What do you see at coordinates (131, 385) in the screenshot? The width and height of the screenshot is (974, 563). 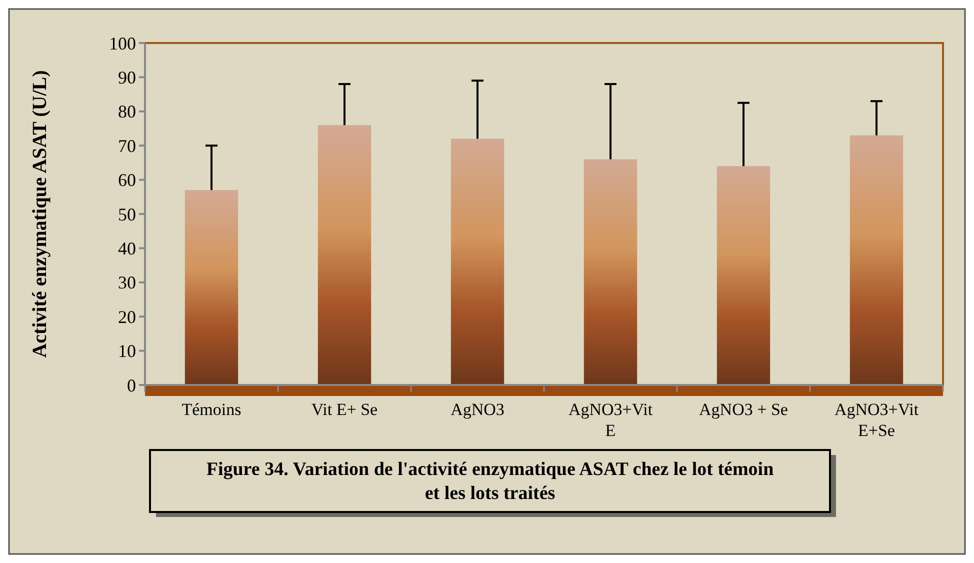 I see `y-tick-label: 0` at bounding box center [131, 385].